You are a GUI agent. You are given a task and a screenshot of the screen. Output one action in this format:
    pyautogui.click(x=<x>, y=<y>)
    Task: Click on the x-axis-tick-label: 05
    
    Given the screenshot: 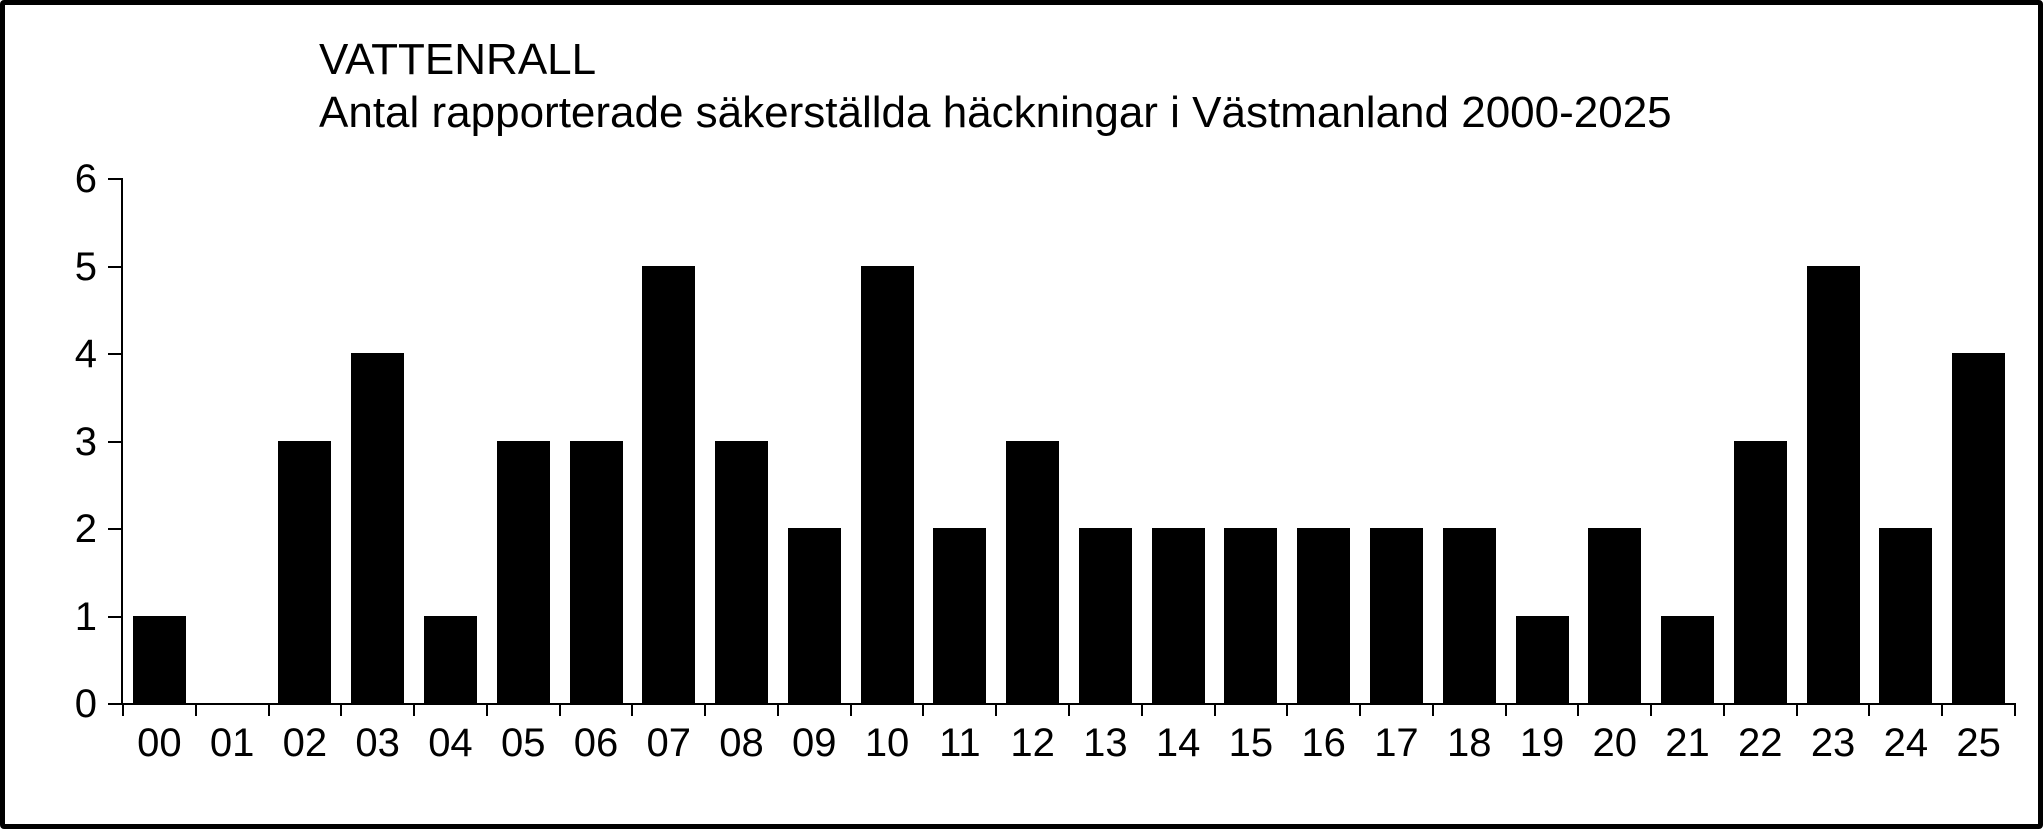 What is the action you would take?
    pyautogui.click(x=523, y=743)
    